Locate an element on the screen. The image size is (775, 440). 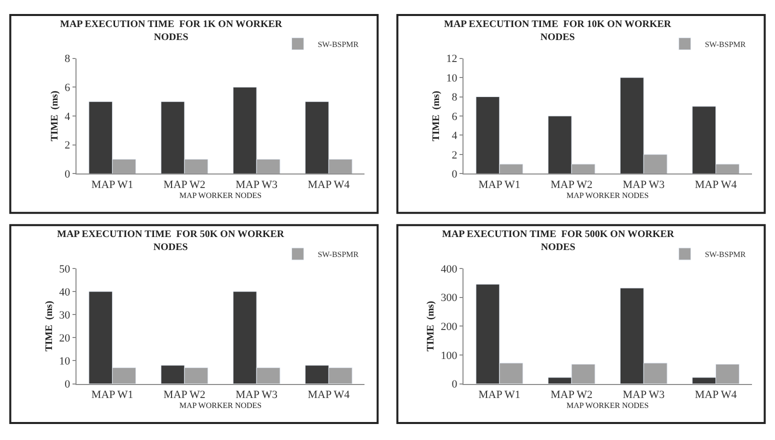
chart-title: MAP EXECUTION TIME FOR 500K ON WORKER NODES is located at coordinates (558, 241).